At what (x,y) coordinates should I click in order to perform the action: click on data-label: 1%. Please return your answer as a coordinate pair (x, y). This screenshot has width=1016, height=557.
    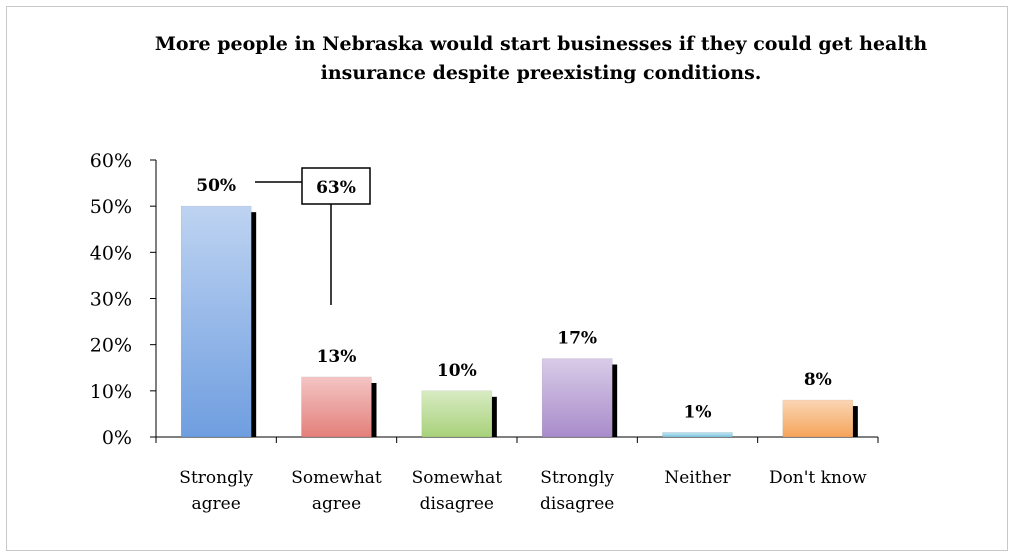
    Looking at the image, I should click on (698, 412).